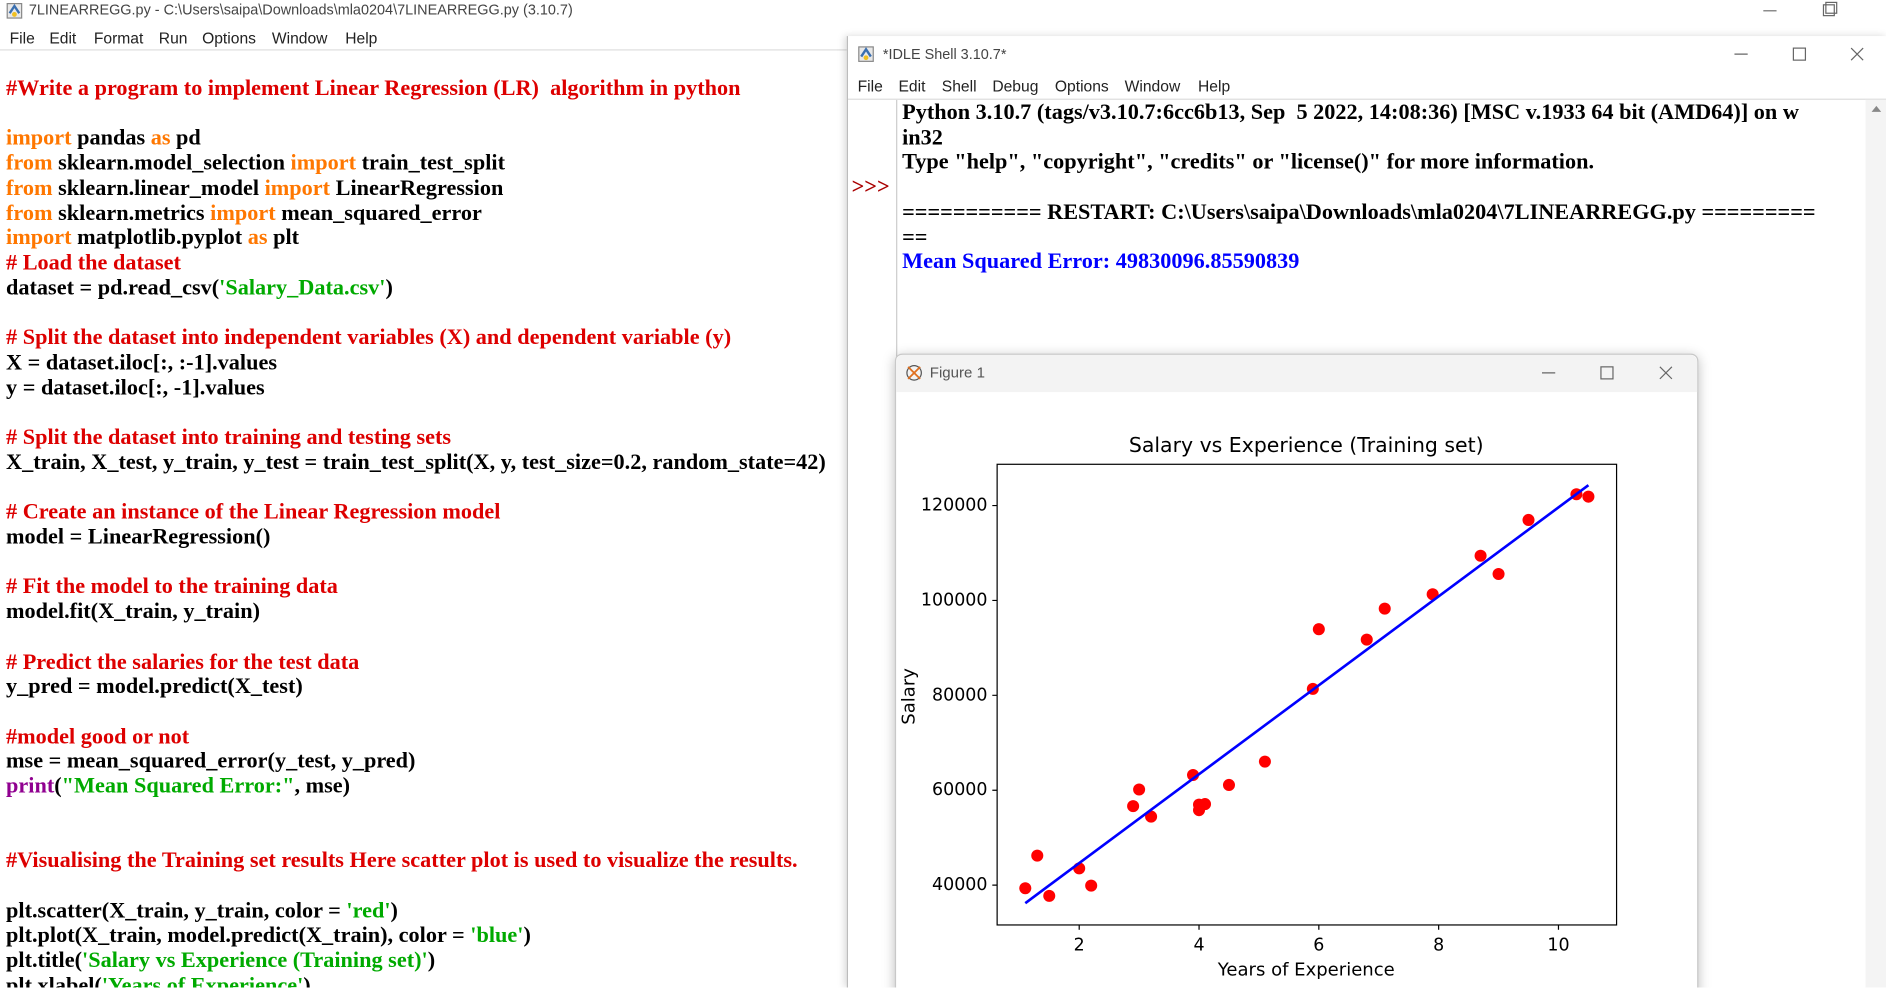 The image size is (1886, 988). What do you see at coordinates (959, 695) in the screenshot?
I see `y-tick-label: 80000` at bounding box center [959, 695].